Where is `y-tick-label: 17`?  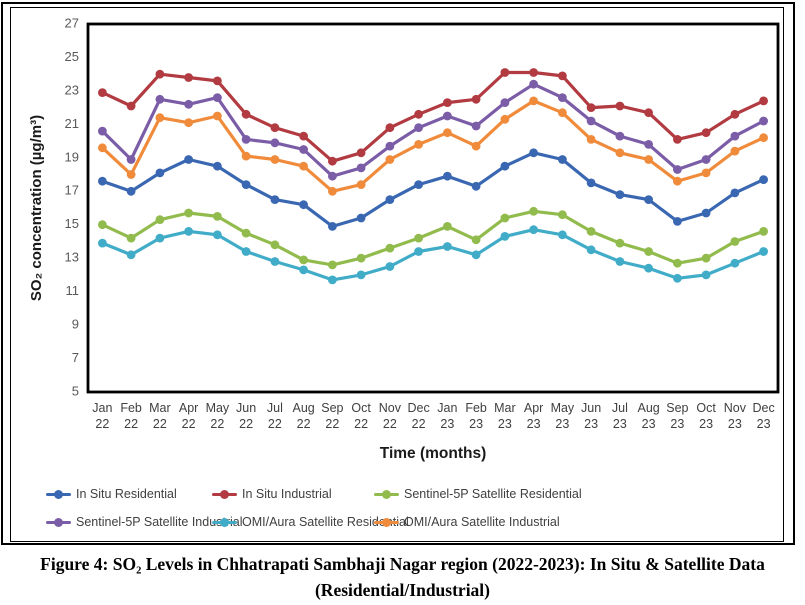
y-tick-label: 17 is located at coordinates (72, 190).